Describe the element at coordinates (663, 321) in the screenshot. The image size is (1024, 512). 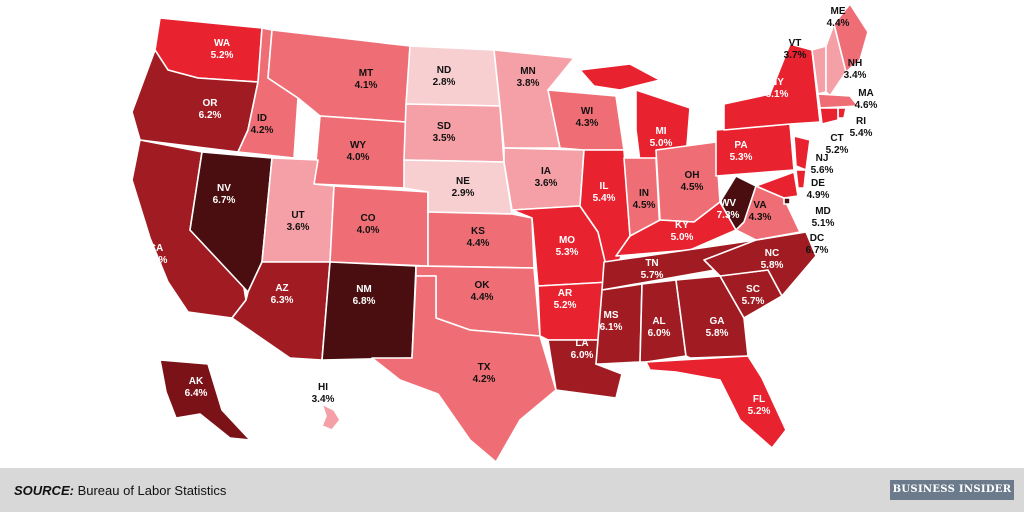
I see `state-al` at that location.